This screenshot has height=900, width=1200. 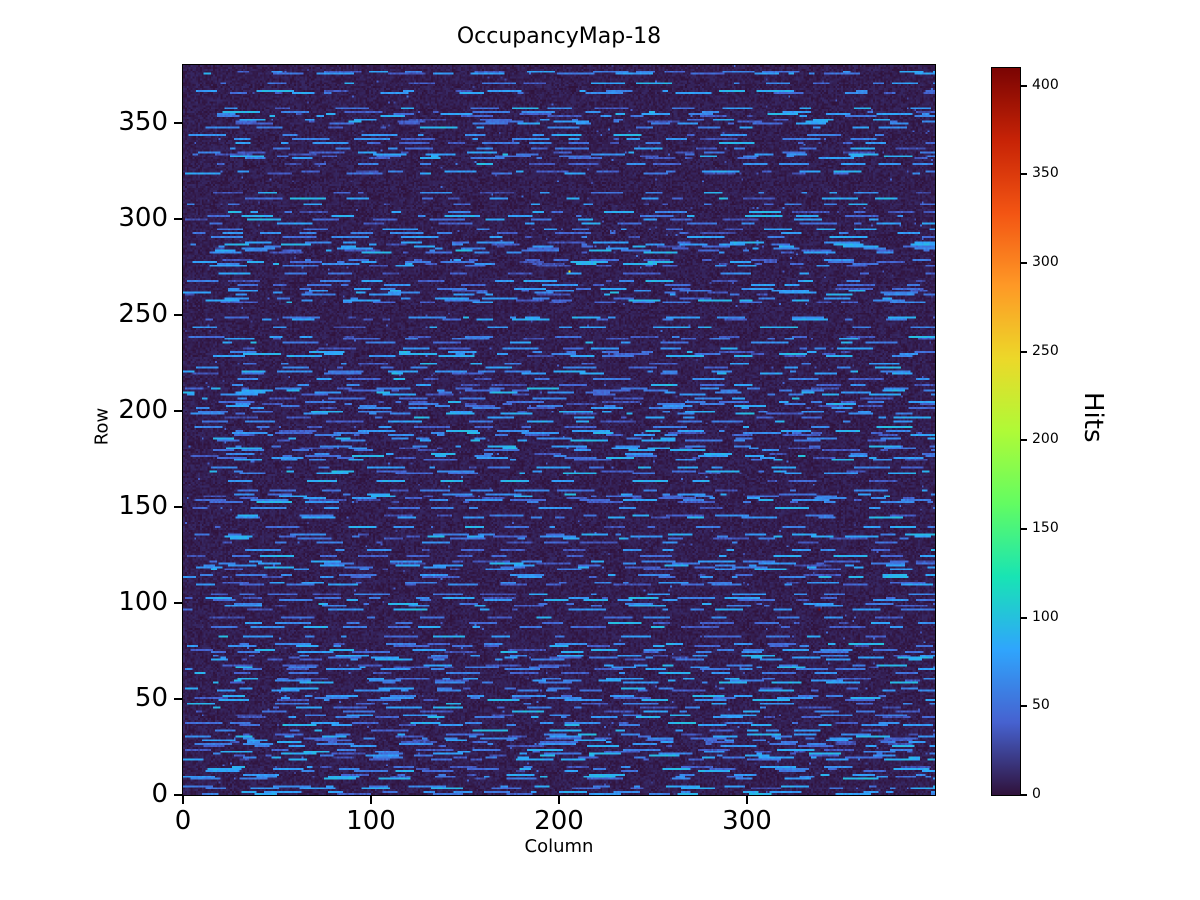 What do you see at coordinates (143, 217) in the screenshot?
I see `y-tick-label: 300` at bounding box center [143, 217].